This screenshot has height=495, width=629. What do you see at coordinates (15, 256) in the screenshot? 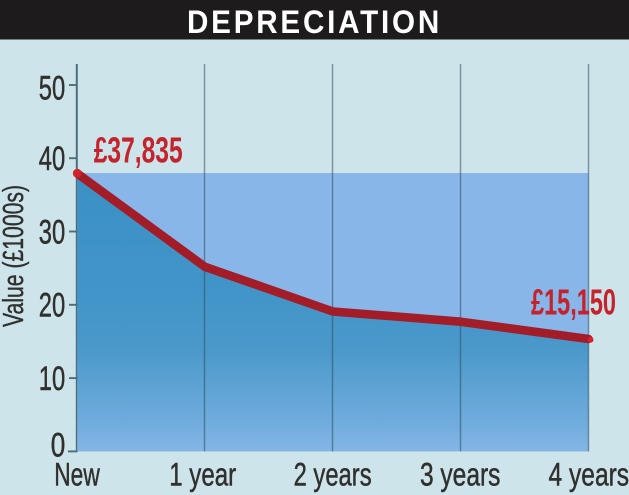
I see `svg-text: Value (£1000s)` at bounding box center [15, 256].